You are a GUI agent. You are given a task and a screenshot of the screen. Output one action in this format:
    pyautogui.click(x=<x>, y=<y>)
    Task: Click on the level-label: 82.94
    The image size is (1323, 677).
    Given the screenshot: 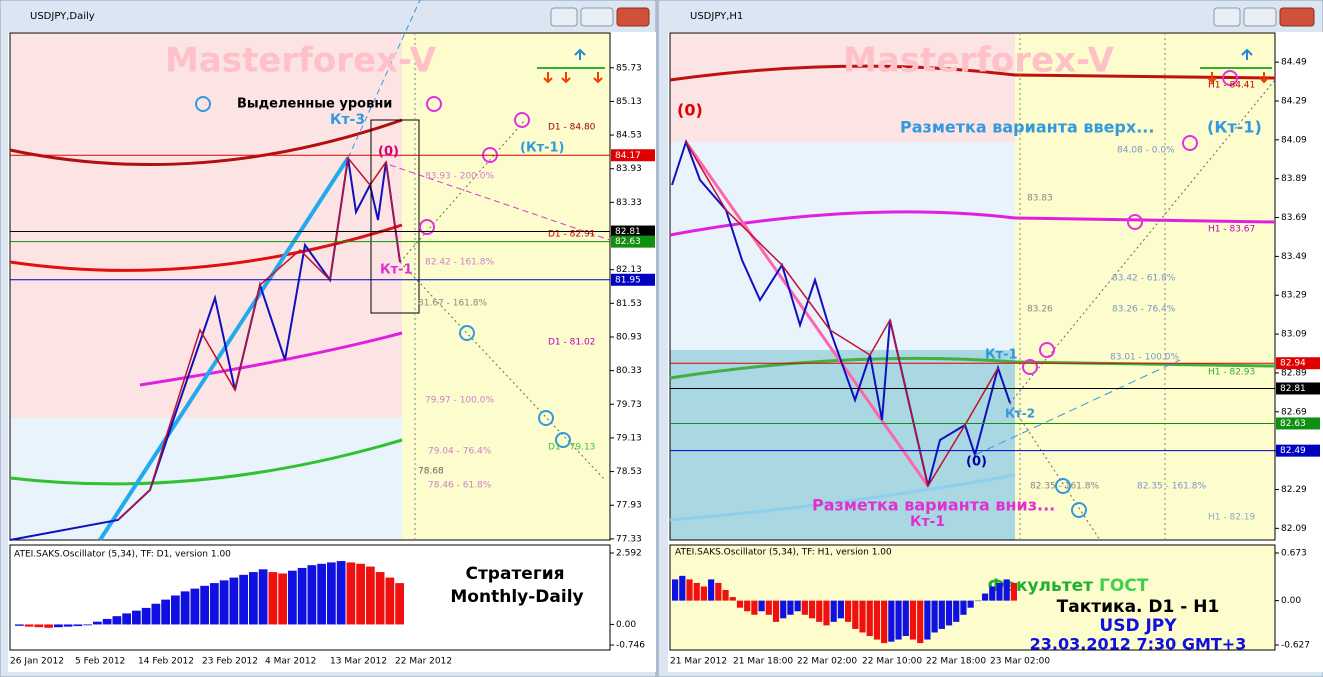 What is the action you would take?
    pyautogui.click(x=1293, y=364)
    